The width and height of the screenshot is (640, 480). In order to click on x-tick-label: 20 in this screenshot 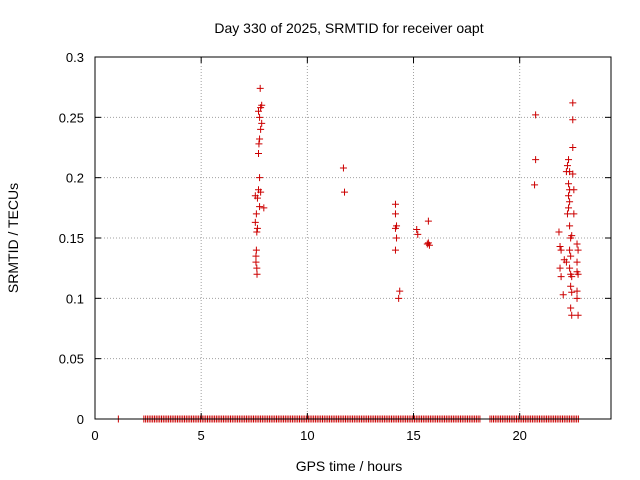, I will do `click(519, 435)`.